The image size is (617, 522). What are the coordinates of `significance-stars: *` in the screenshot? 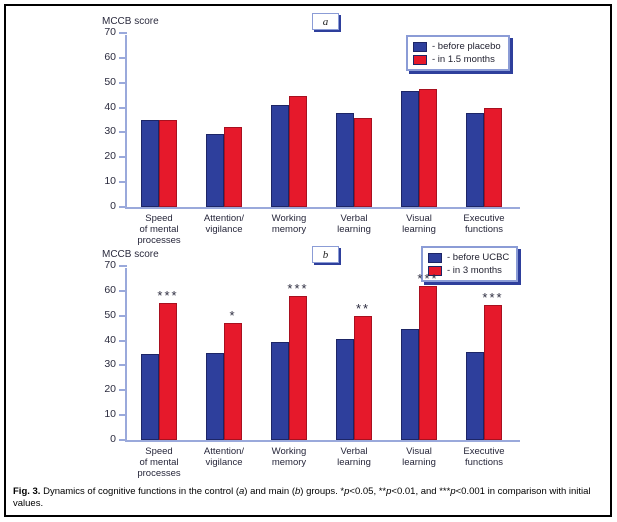 It's located at (233, 316).